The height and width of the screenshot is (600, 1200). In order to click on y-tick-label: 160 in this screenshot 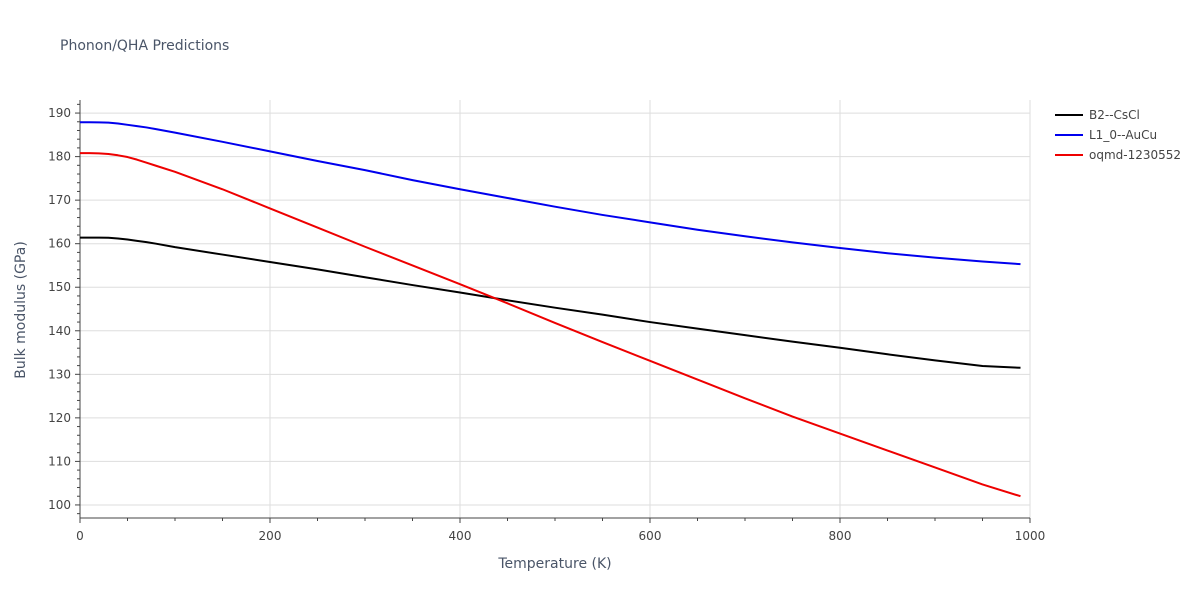, I will do `click(59, 244)`.